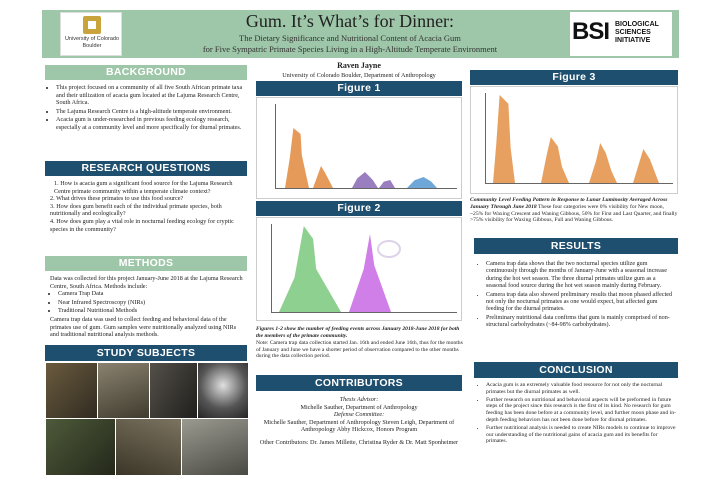  I want to click on university-logo: University of Colorado Boulder, so click(91, 34).